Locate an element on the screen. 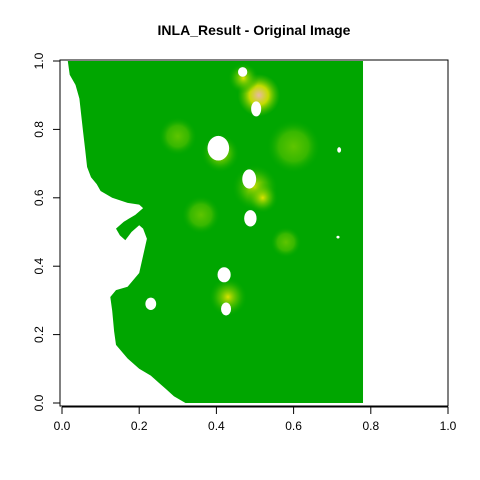 The height and width of the screenshot is (480, 480). x-tick-label: 0.0 is located at coordinates (62, 426).